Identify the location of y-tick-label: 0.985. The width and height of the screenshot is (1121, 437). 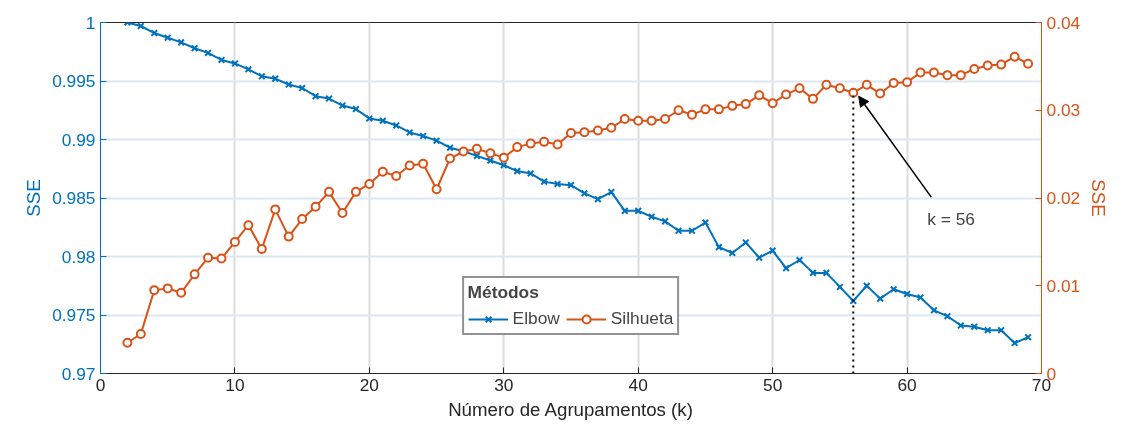
(74, 198).